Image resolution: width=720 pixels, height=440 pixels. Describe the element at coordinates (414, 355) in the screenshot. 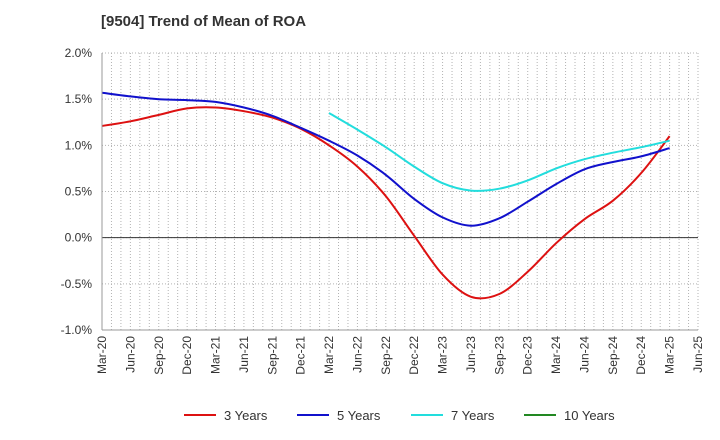

I see `x-tick-label: Dec-22` at that location.